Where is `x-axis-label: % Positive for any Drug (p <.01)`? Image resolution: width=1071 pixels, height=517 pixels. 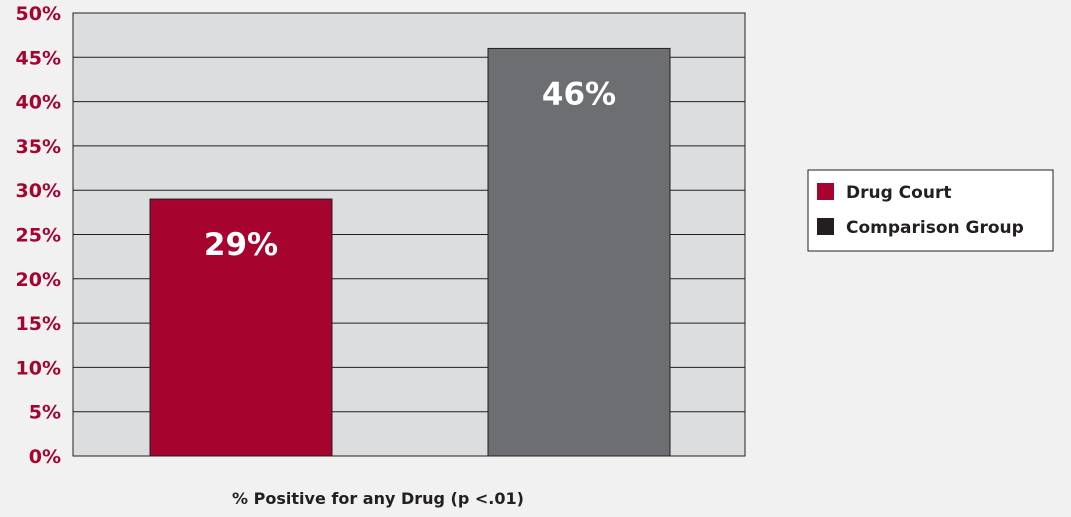 x-axis-label: % Positive for any Drug (p <.01) is located at coordinates (378, 498).